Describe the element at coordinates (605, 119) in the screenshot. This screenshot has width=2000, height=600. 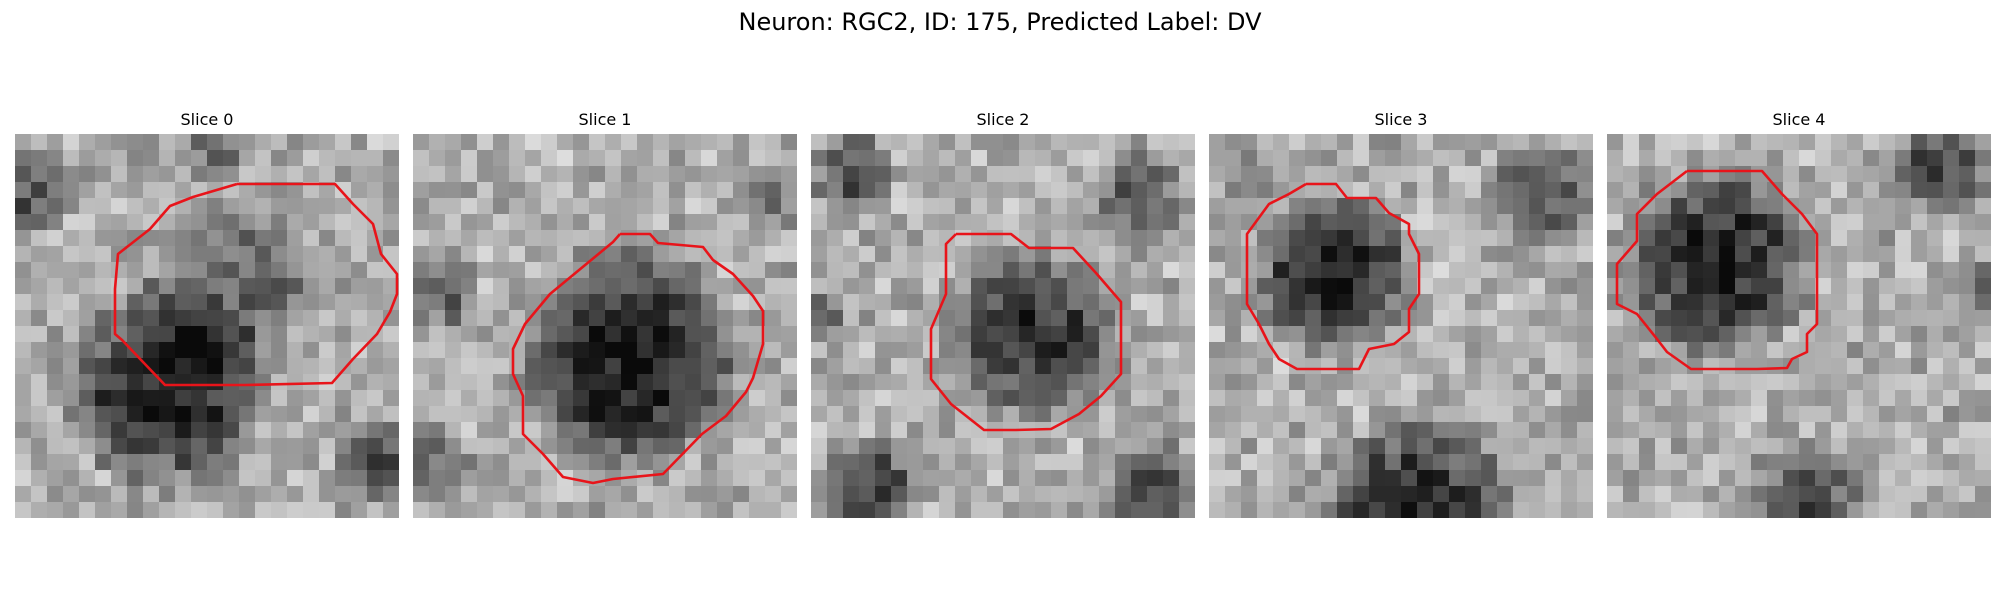
I see `slice-title-1: Slice 1` at that location.